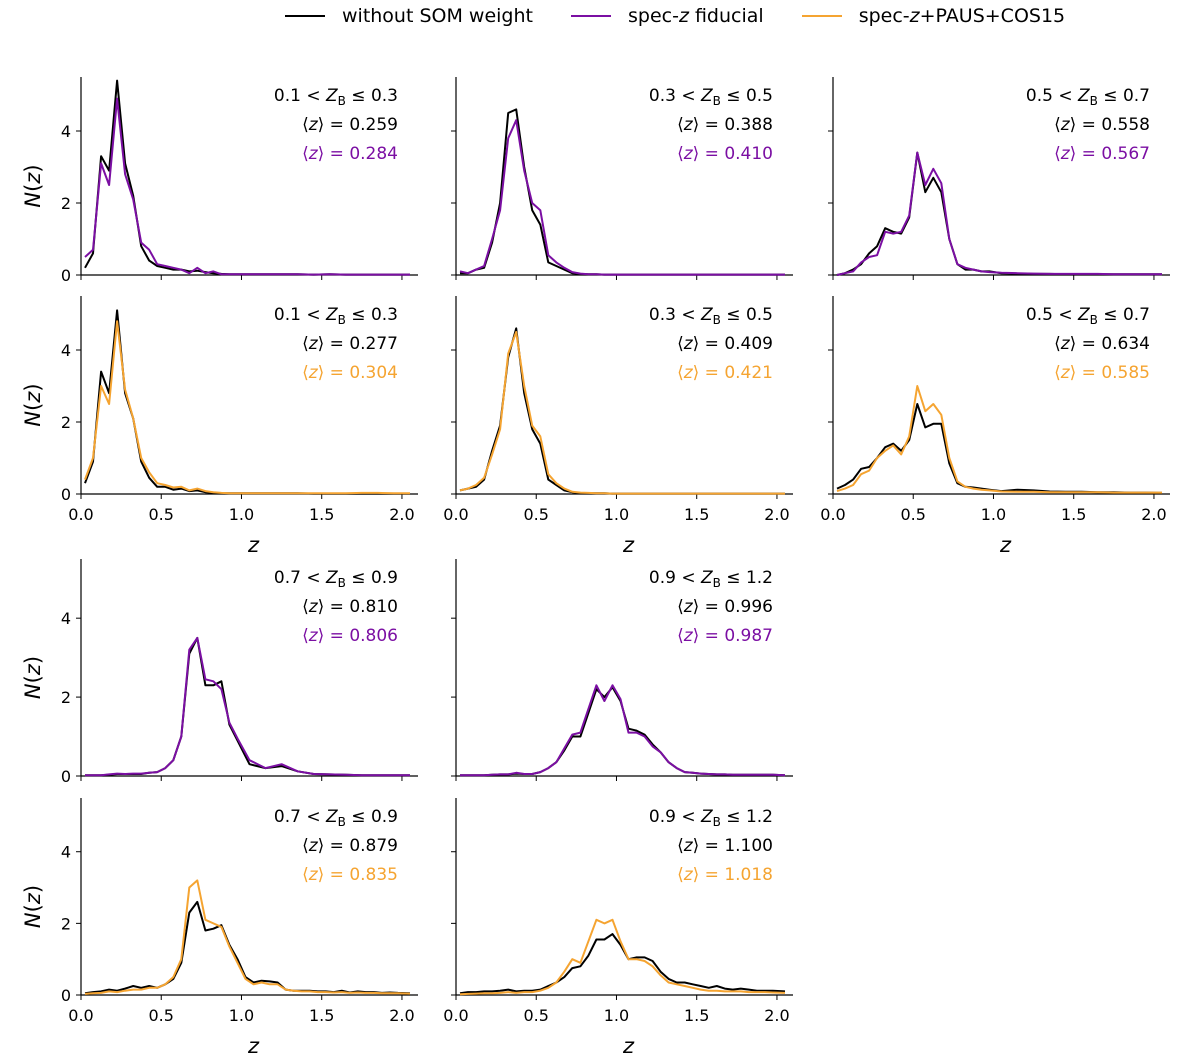  Describe the element at coordinates (725, 125) in the screenshot. I see `panel-annotation: ⟨z⟩ = 0.388` at that location.